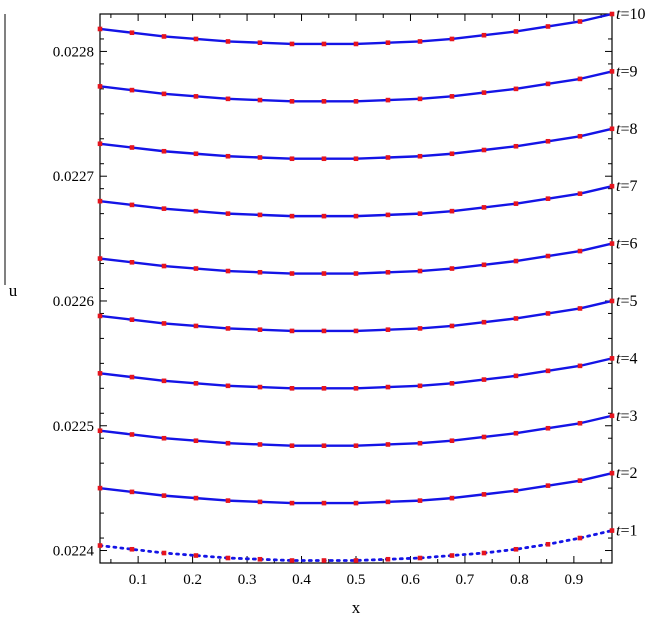 This screenshot has height=625, width=661. What do you see at coordinates (73, 52) in the screenshot?
I see `y-tick-label: 0.0228` at bounding box center [73, 52].